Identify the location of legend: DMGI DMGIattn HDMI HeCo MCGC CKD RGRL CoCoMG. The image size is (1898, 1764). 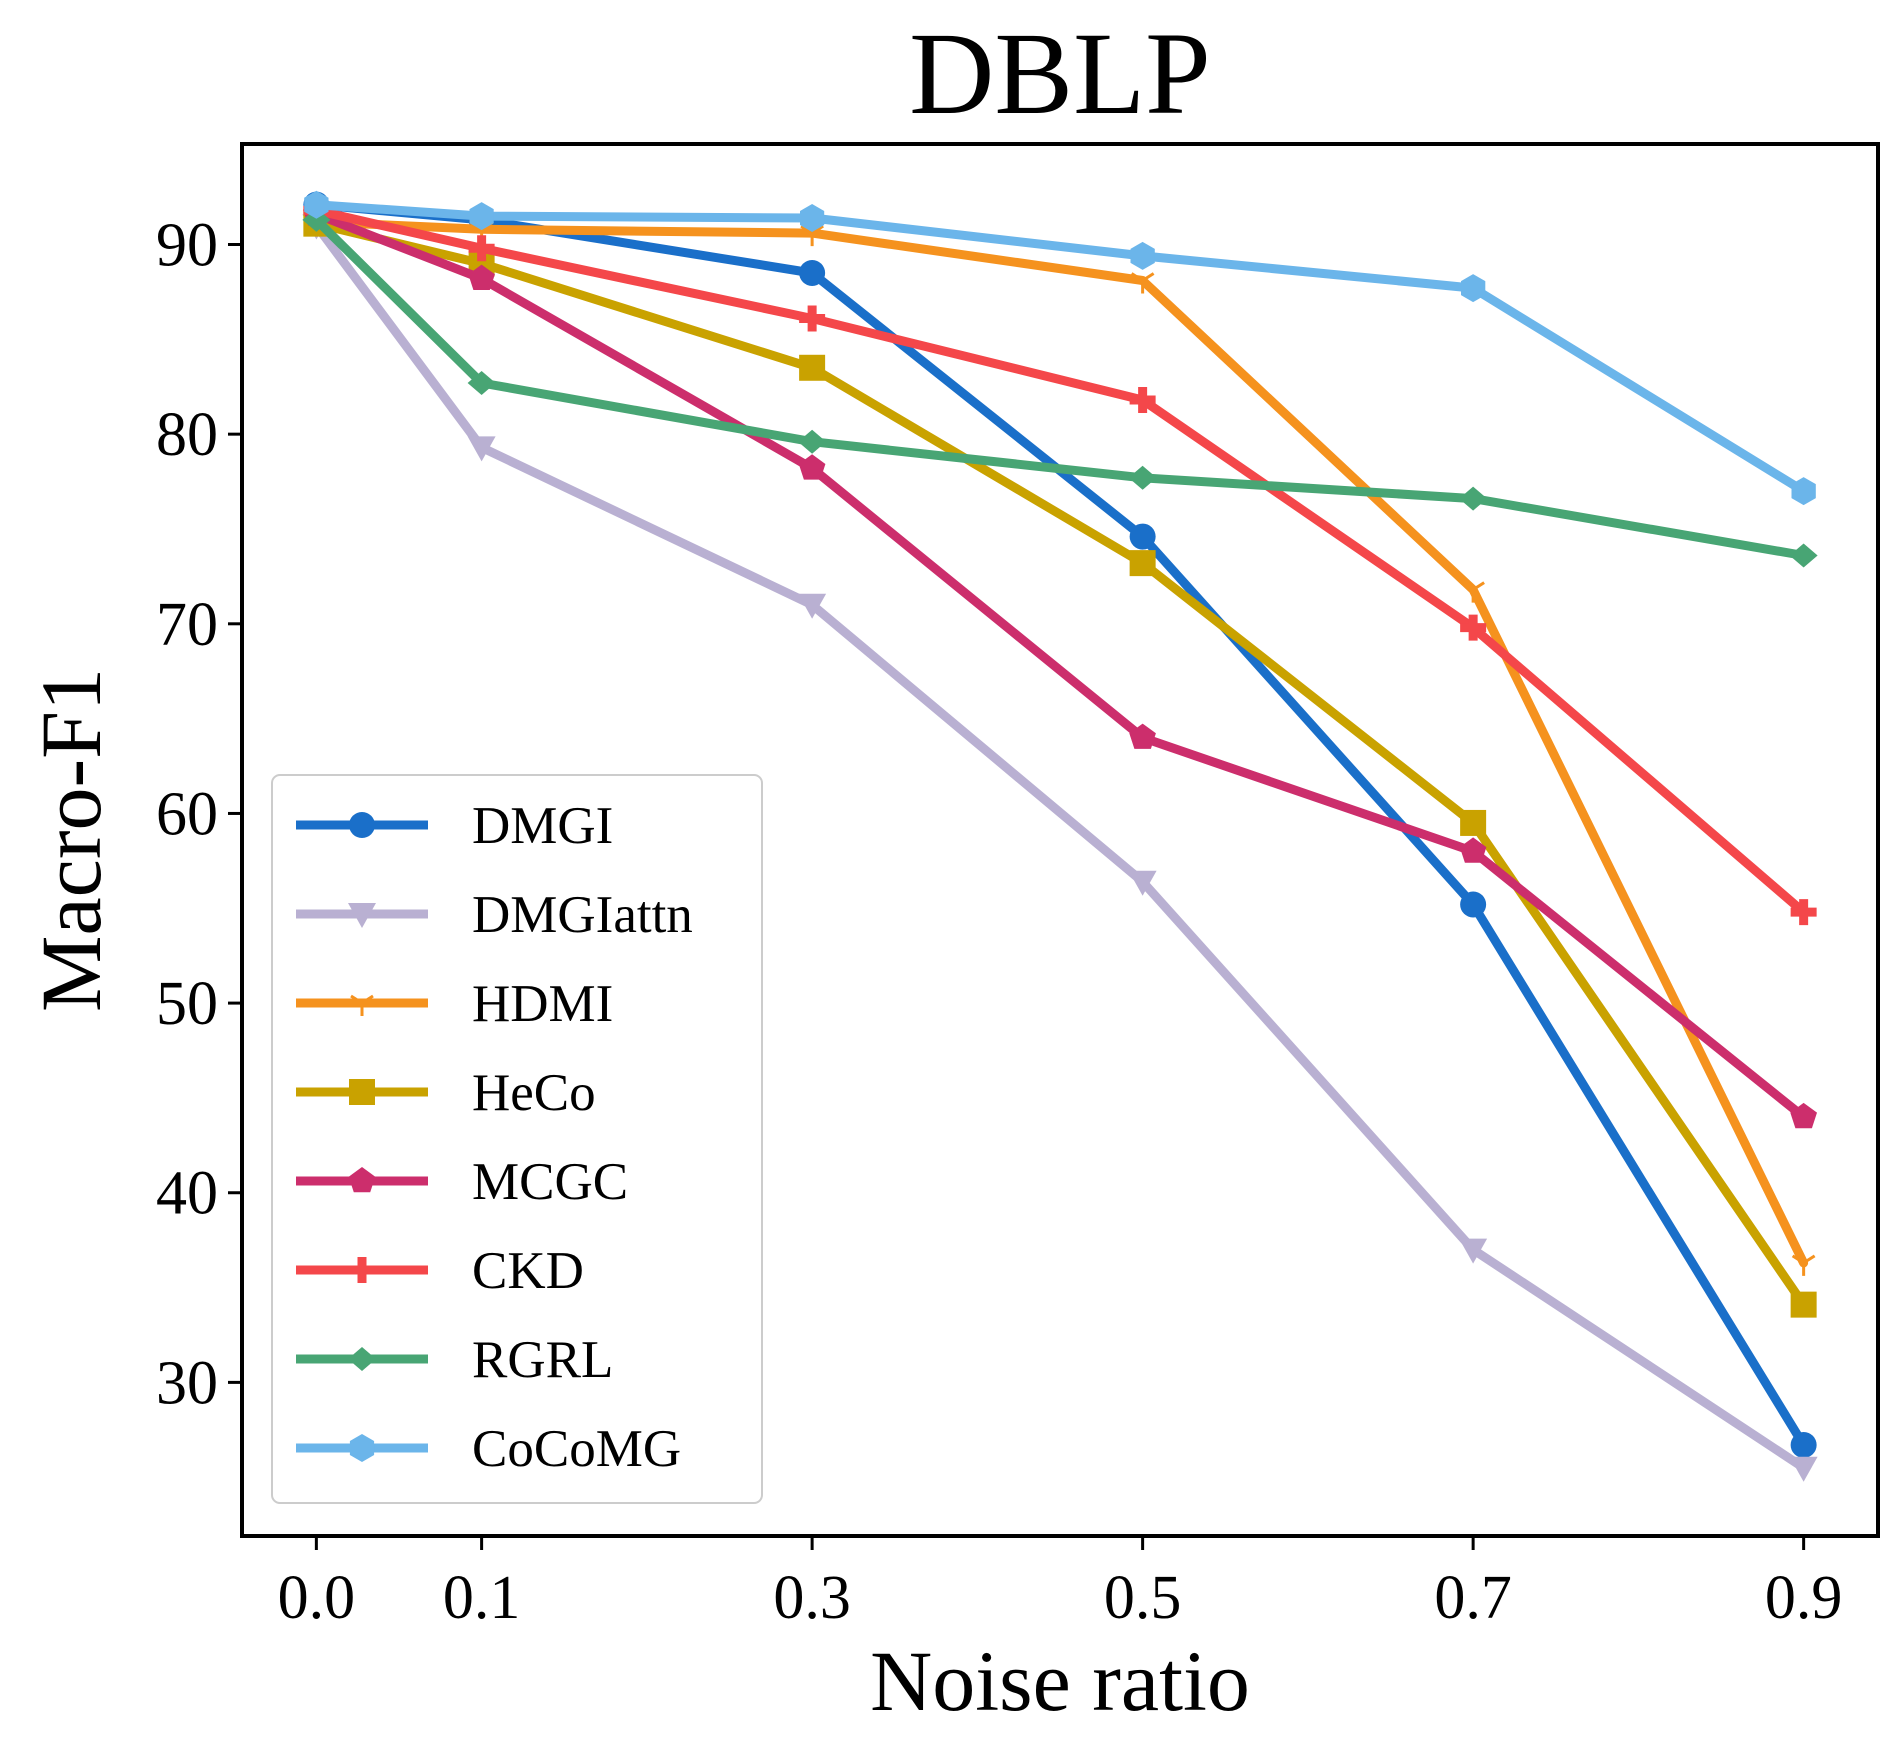
(517, 1139).